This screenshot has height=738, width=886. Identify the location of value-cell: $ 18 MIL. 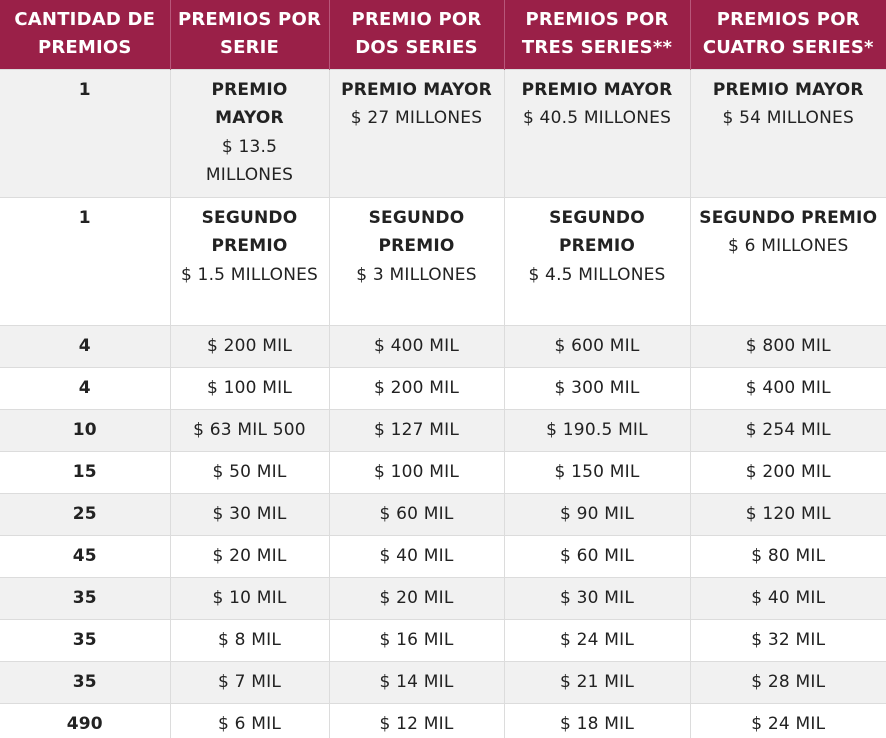
(596, 720).